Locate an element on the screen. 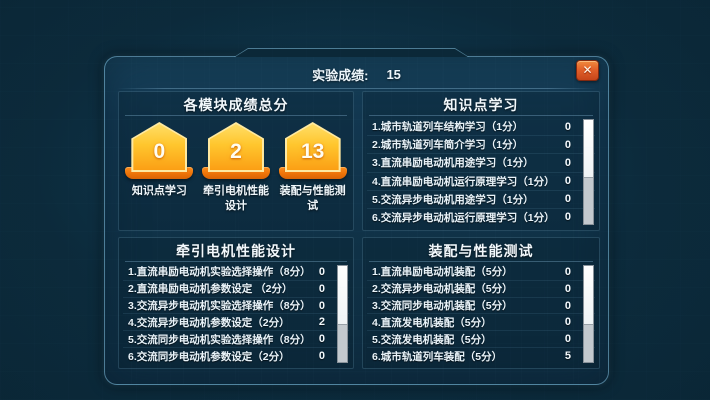 Image resolution: width=710 pixels, height=400 pixels. item-label: 6.交流同步电动机参数设定（2分） is located at coordinates (209, 356).